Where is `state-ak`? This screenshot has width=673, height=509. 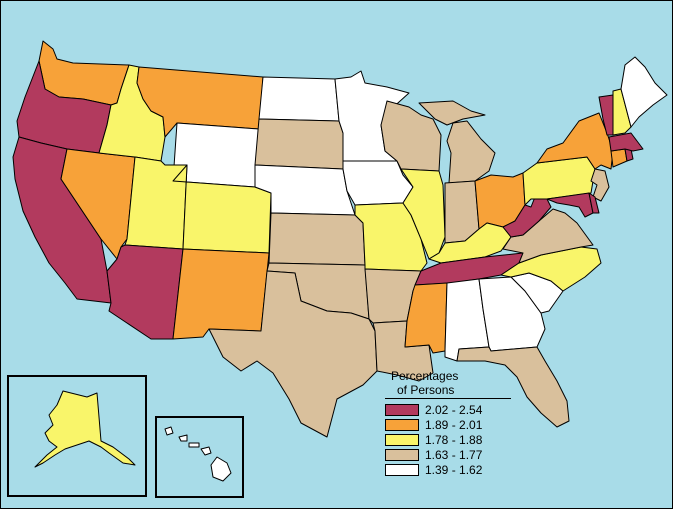 state-ak is located at coordinates (85, 429).